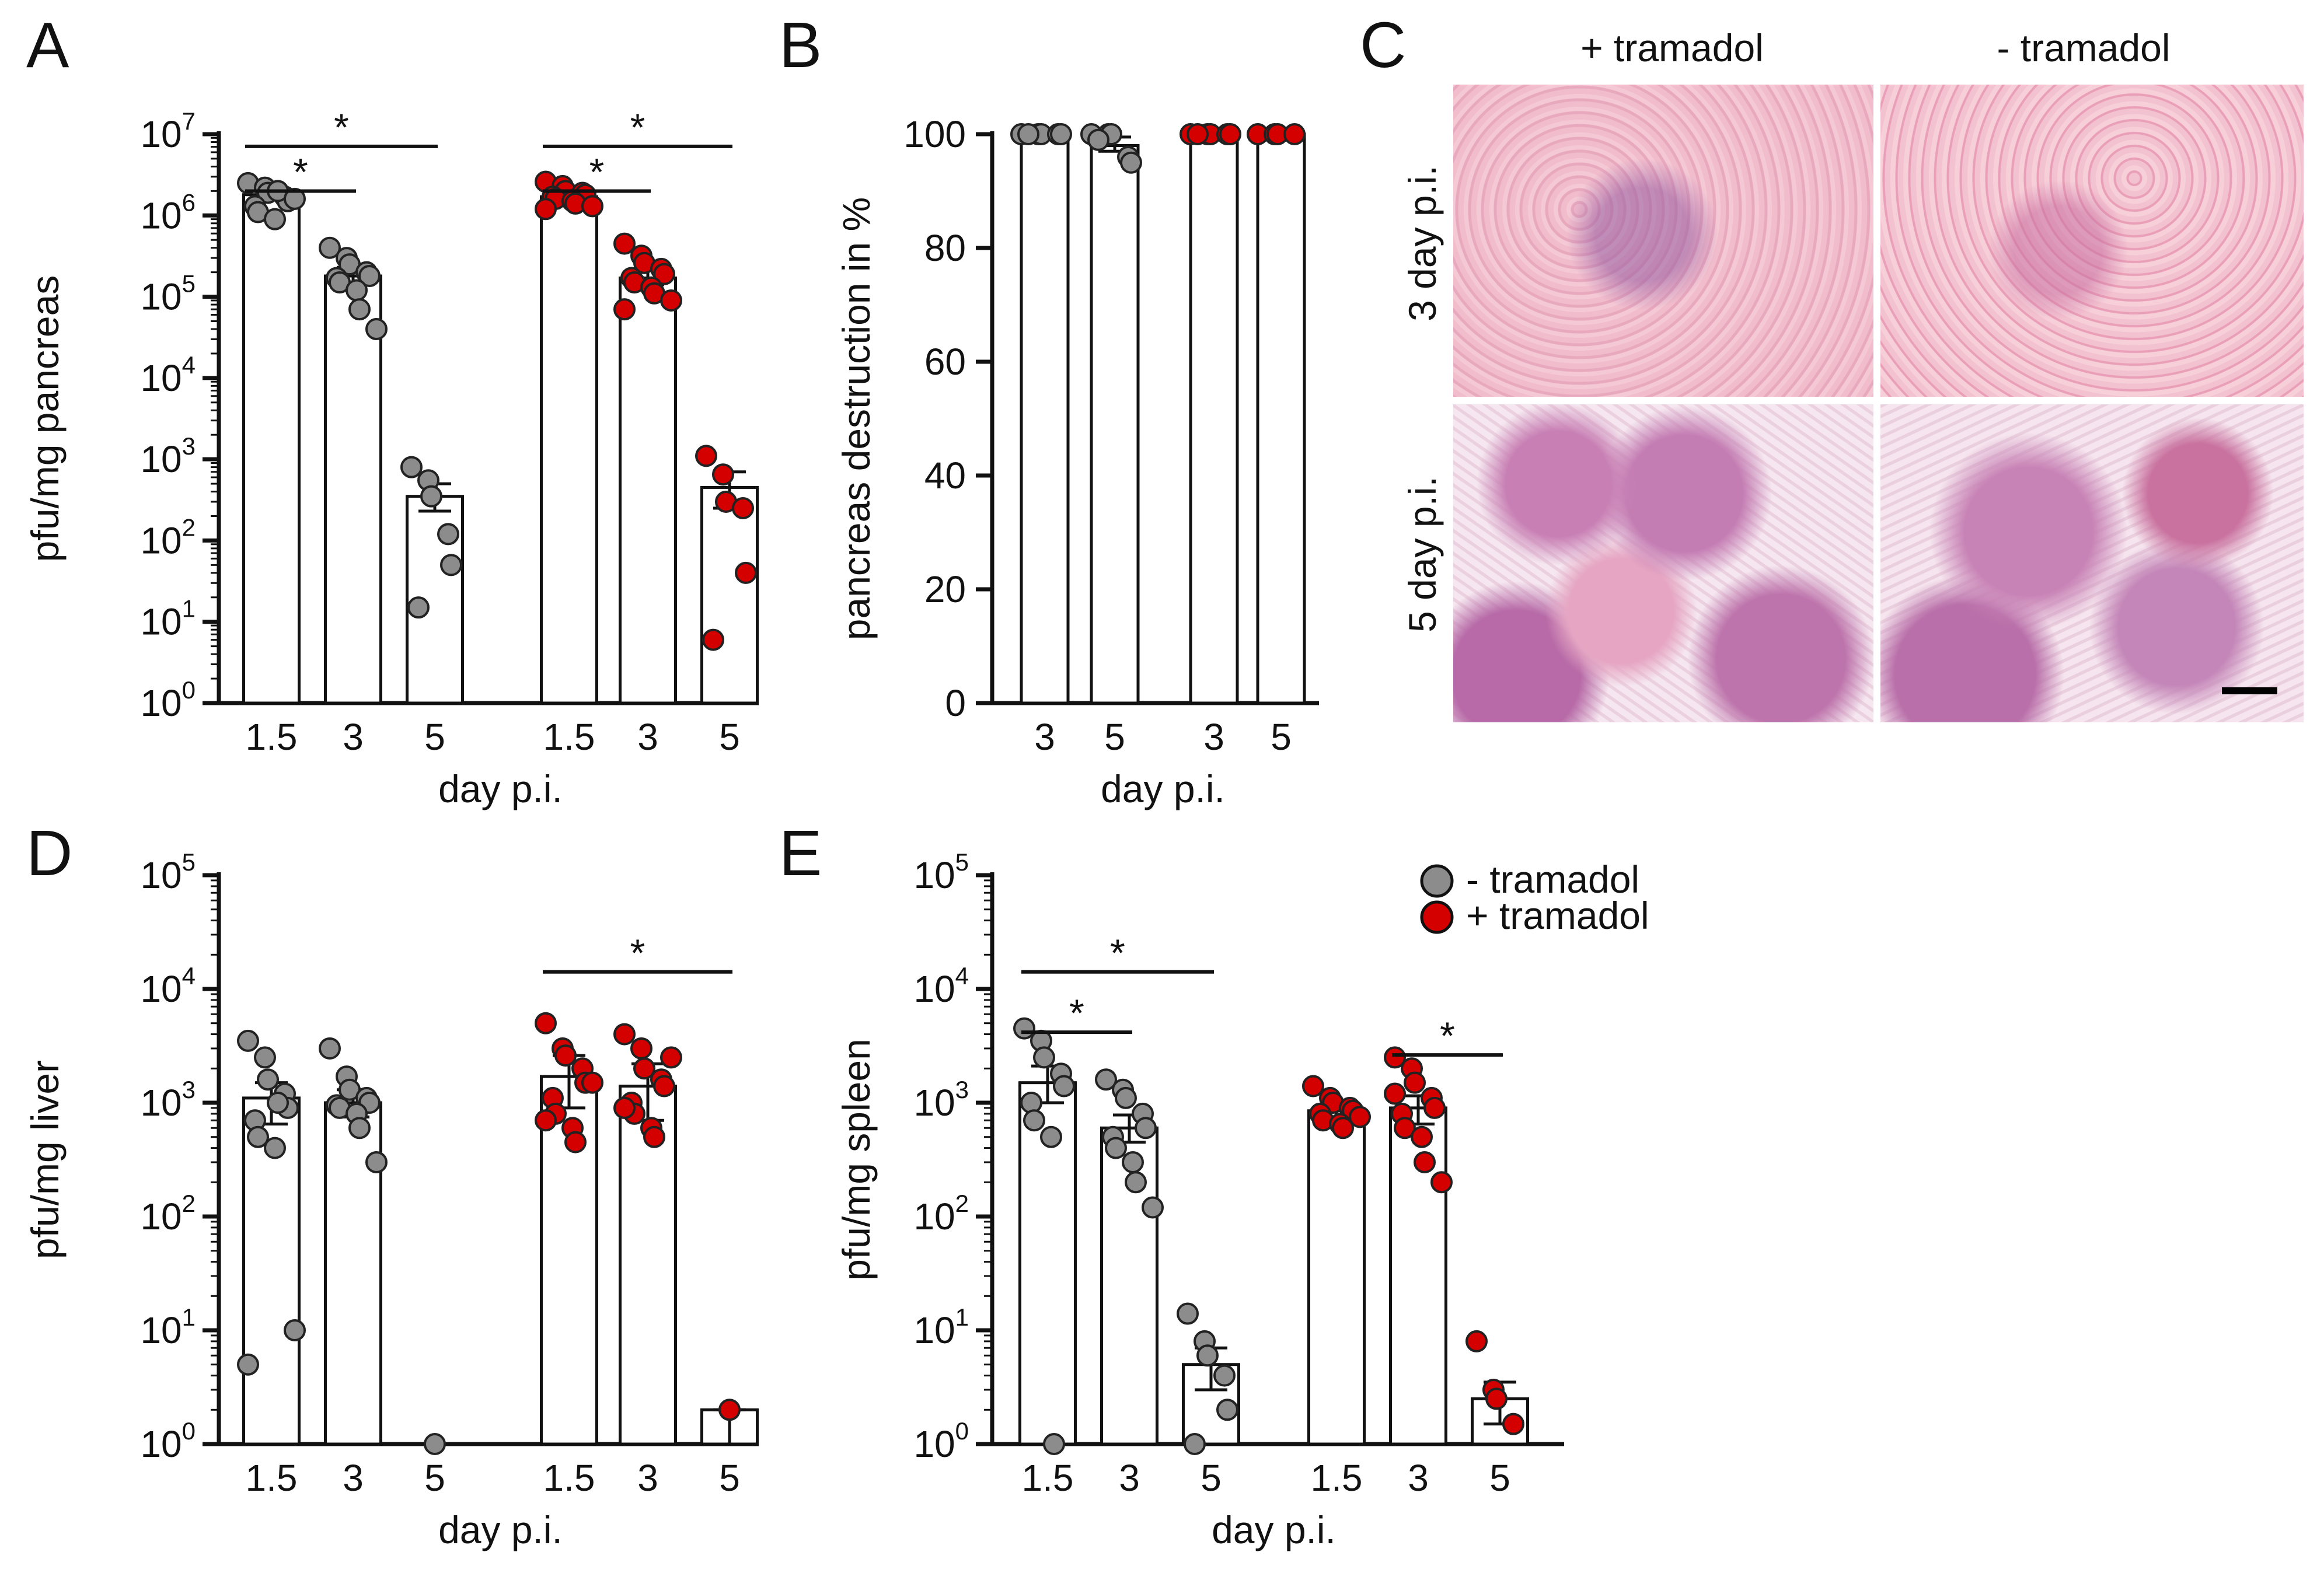 The height and width of the screenshot is (1587, 2324). Describe the element at coordinates (1558, 916) in the screenshot. I see `legend-label-plus: + tramadol` at that location.